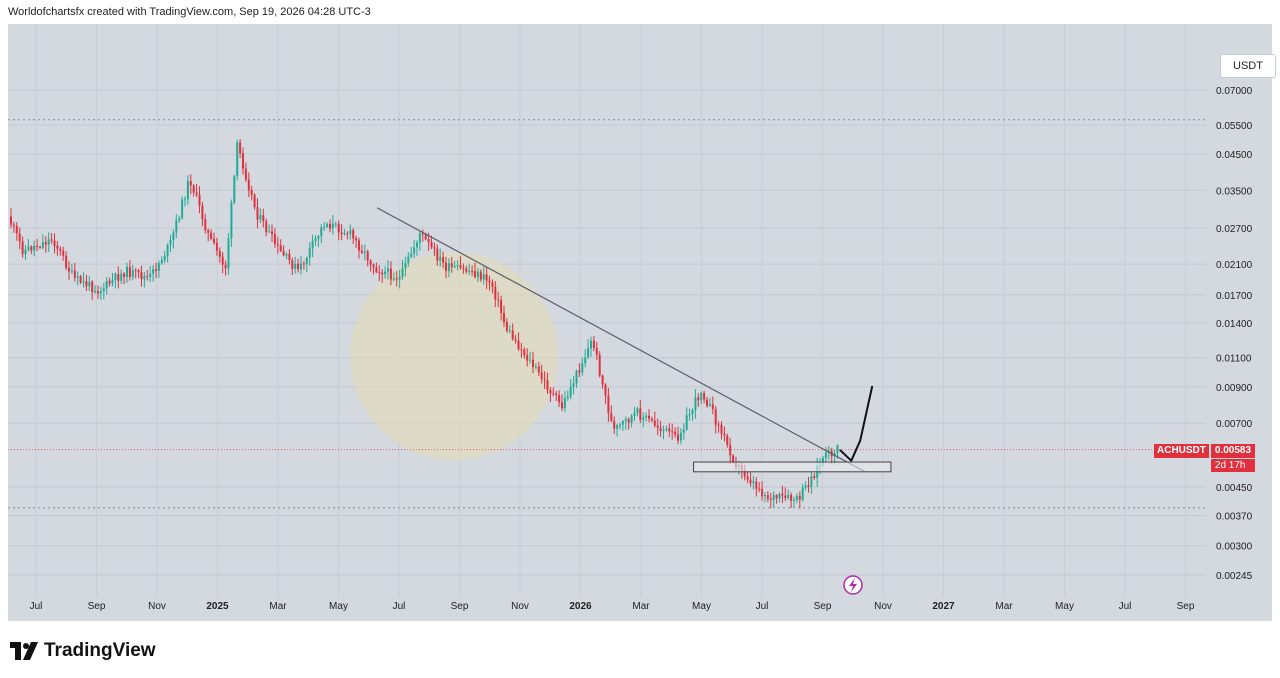 The image size is (1280, 678). What do you see at coordinates (157, 606) in the screenshot?
I see `x-tick-label: Nov` at bounding box center [157, 606].